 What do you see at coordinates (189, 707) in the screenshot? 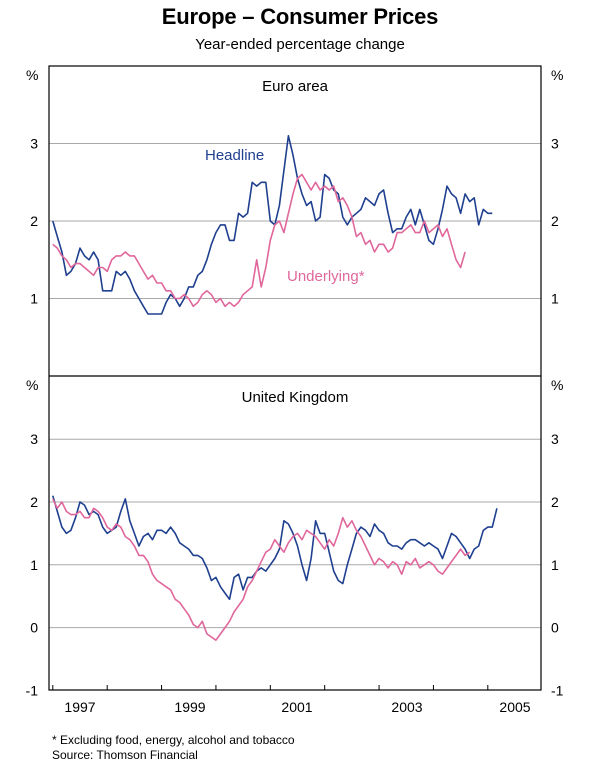
I see `x-tick-label: 1999` at bounding box center [189, 707].